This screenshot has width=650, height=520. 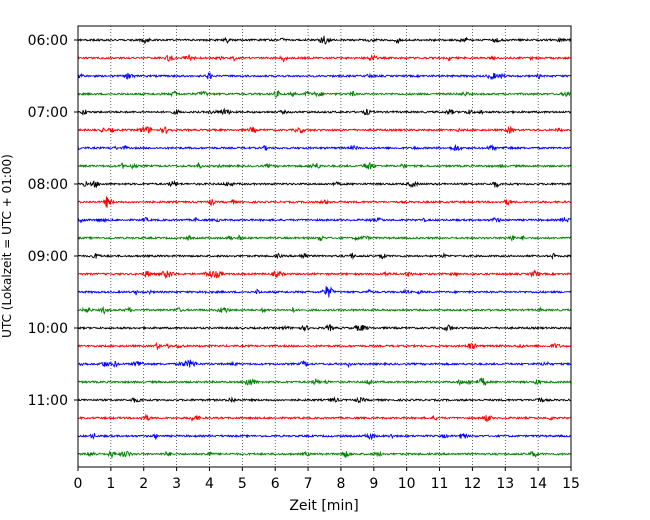 What do you see at coordinates (373, 484) in the screenshot?
I see `x-tick-label: 9` at bounding box center [373, 484].